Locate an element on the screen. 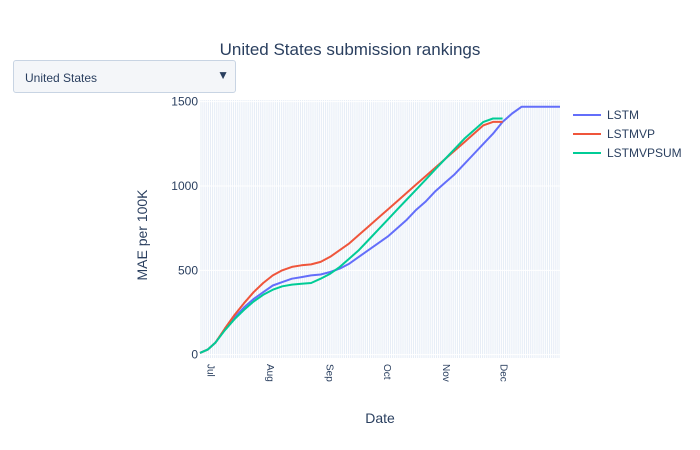  x-tick-label: Dec is located at coordinates (503, 373).